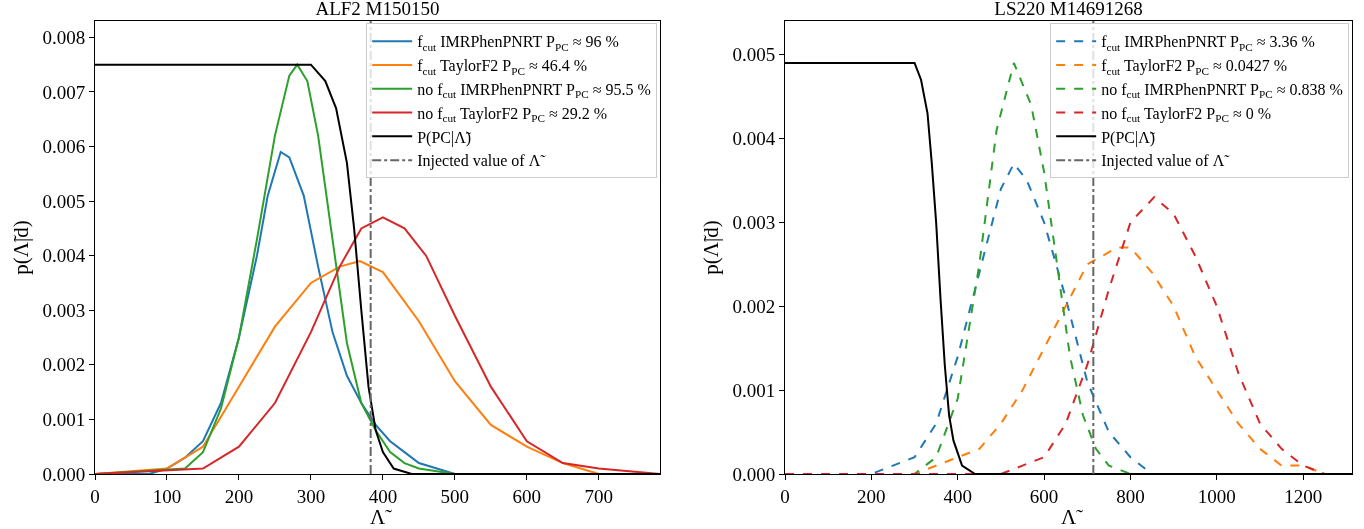 This screenshot has height=529, width=1364. I want to click on y-tick-label: 0.007, so click(64, 92).